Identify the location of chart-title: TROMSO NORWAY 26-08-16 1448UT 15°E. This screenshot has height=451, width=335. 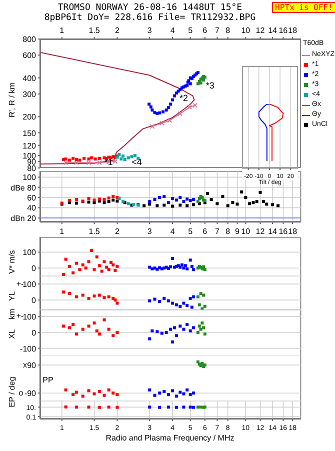
(150, 8).